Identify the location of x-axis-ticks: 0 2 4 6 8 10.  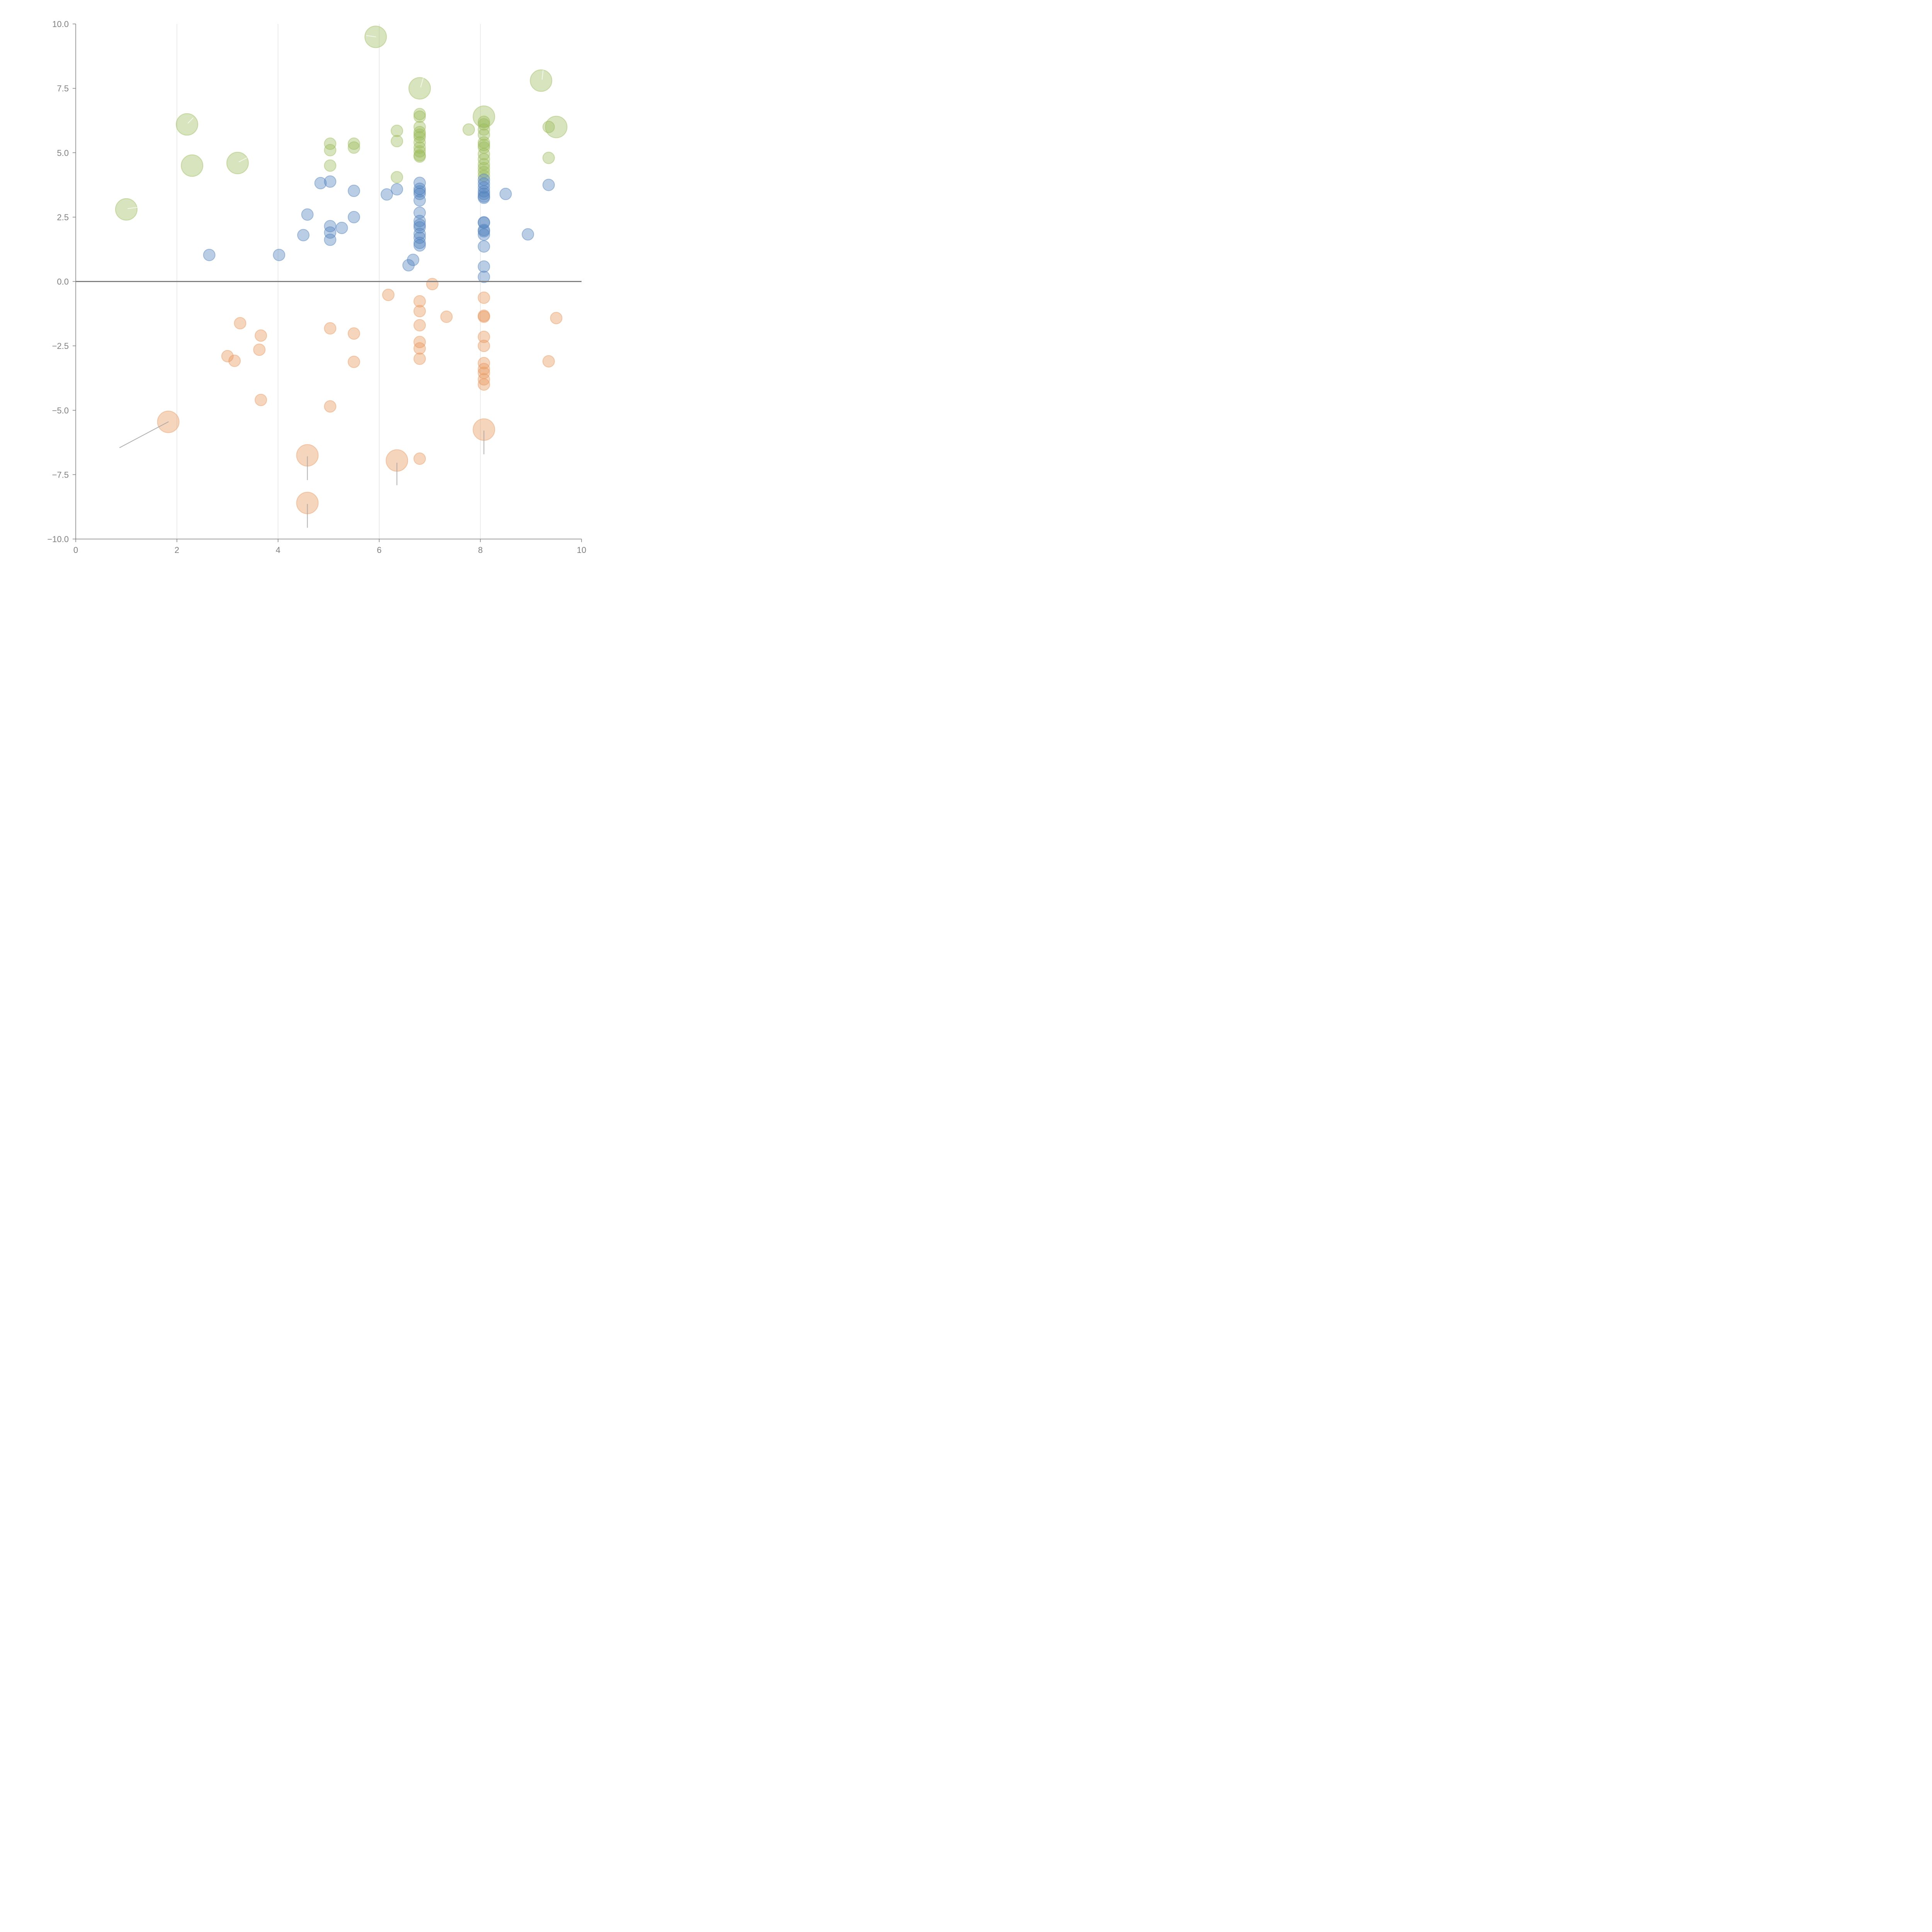
(330, 547).